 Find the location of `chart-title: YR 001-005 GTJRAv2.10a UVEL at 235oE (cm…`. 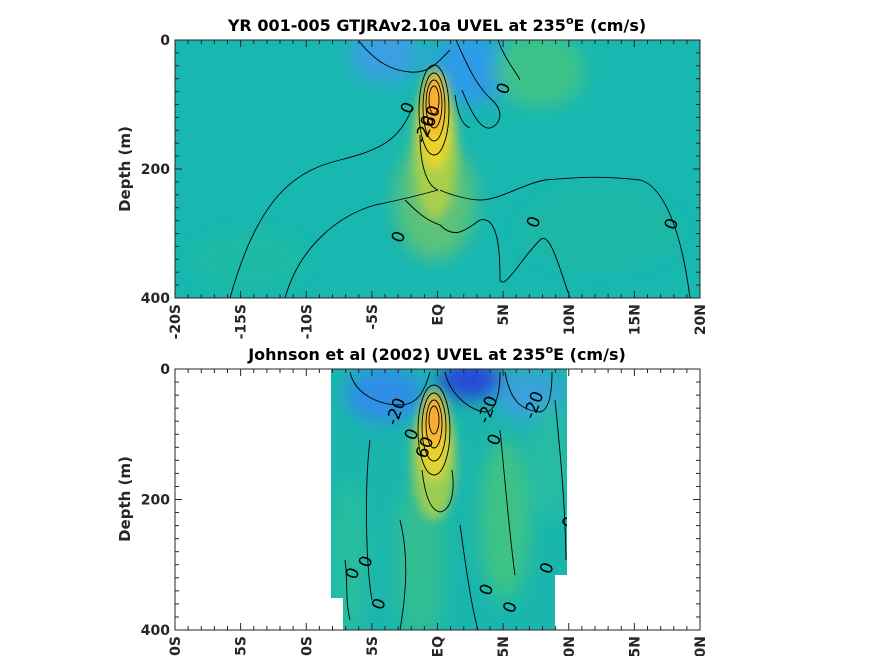

chart-title: YR 001-005 GTJRAv2.10a UVEL at 235oE (cm… is located at coordinates (436, 24).